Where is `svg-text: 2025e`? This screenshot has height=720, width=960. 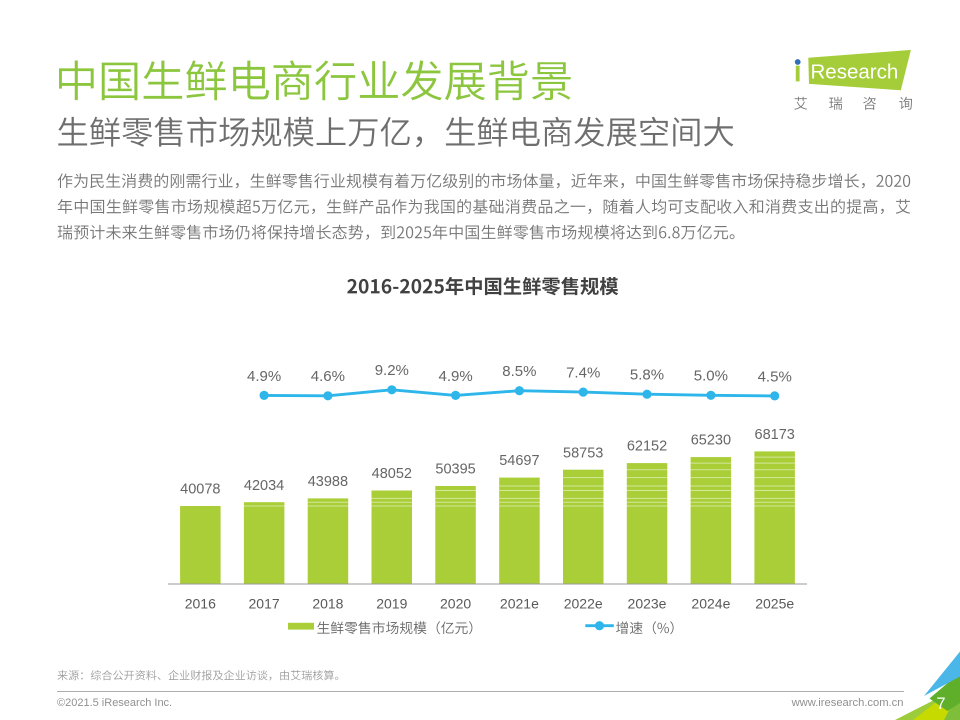 svg-text: 2025e is located at coordinates (774, 603).